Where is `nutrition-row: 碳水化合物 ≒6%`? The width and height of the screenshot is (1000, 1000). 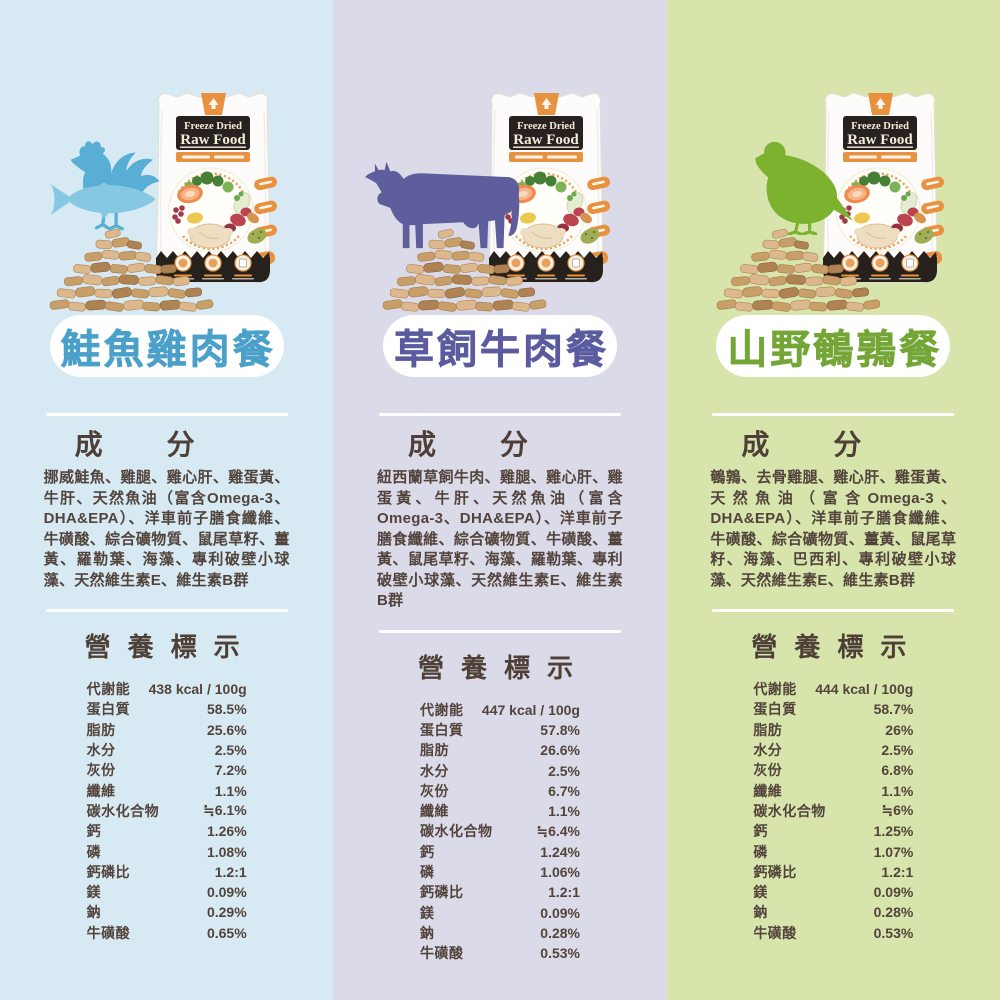
nutrition-row: 碳水化合物 ≒6% is located at coordinates (833, 811).